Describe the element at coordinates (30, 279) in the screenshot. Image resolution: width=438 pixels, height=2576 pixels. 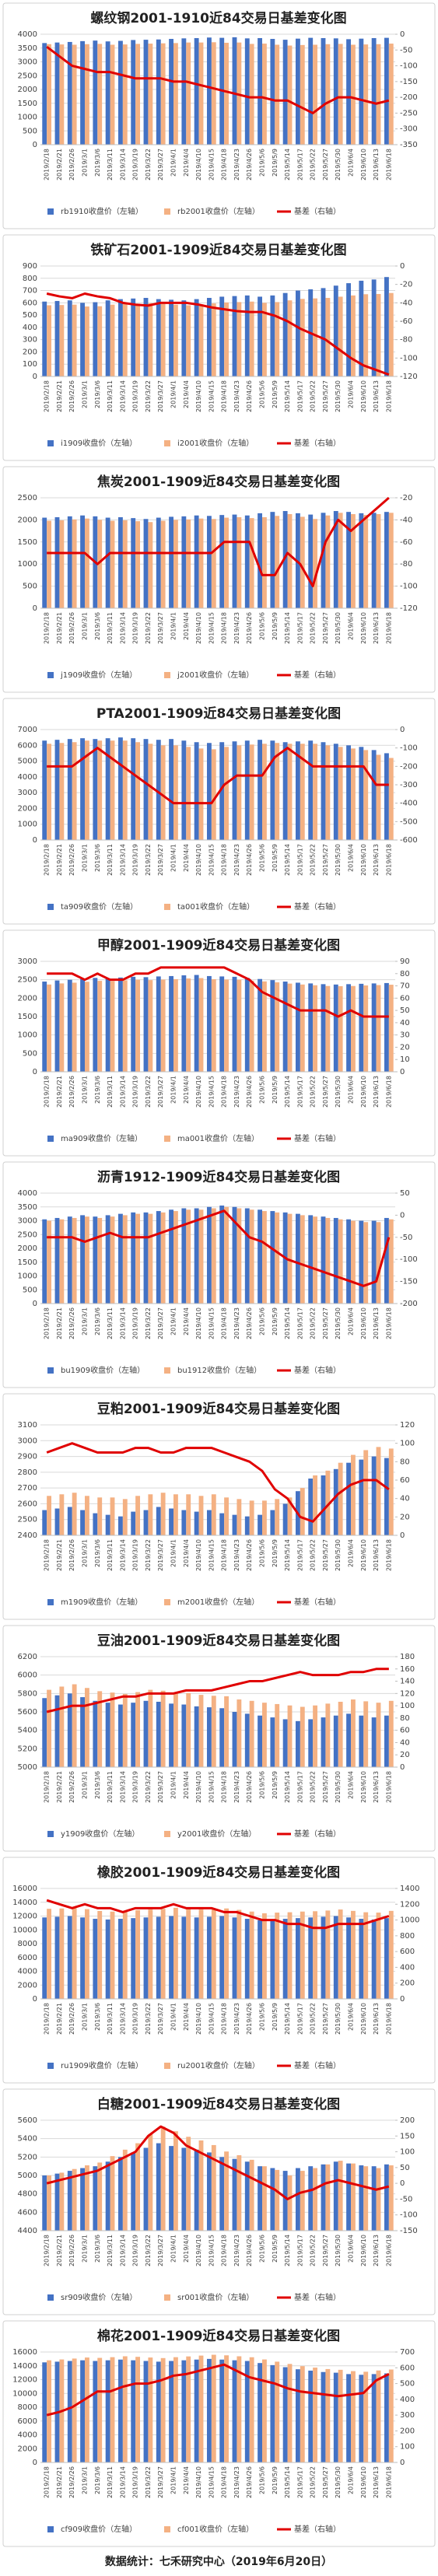
I see `y-tick-label: 800` at that location.